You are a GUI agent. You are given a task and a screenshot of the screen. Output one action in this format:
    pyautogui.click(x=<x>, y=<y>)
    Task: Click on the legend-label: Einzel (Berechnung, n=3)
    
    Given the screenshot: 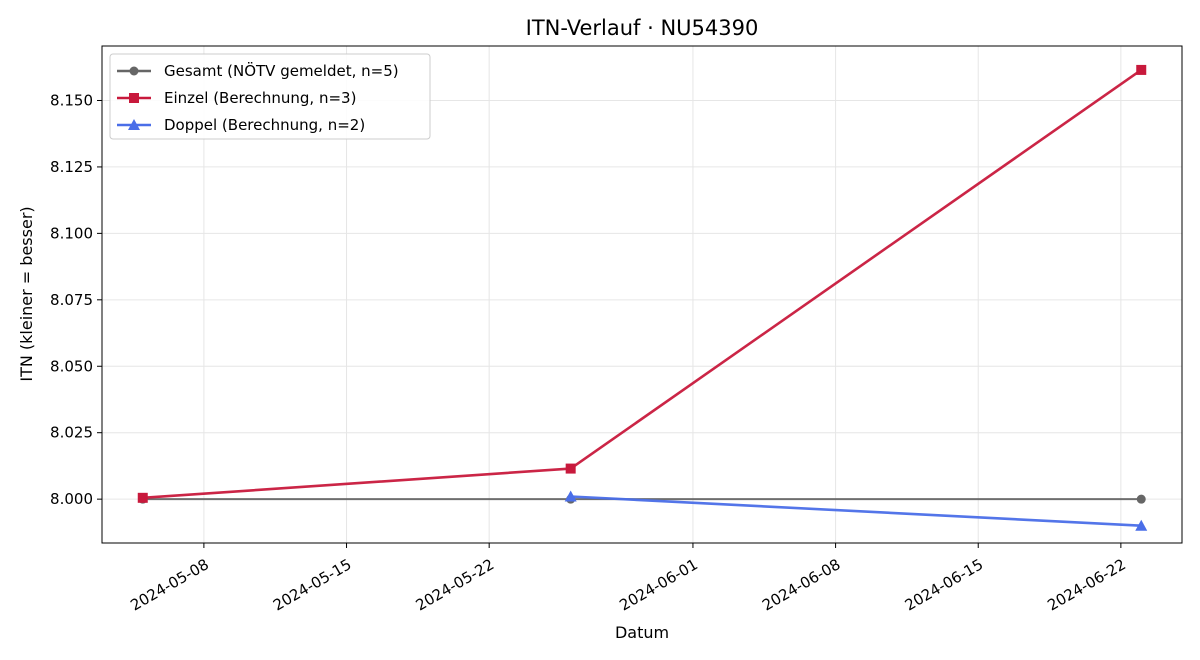 What is the action you would take?
    pyautogui.click(x=260, y=98)
    